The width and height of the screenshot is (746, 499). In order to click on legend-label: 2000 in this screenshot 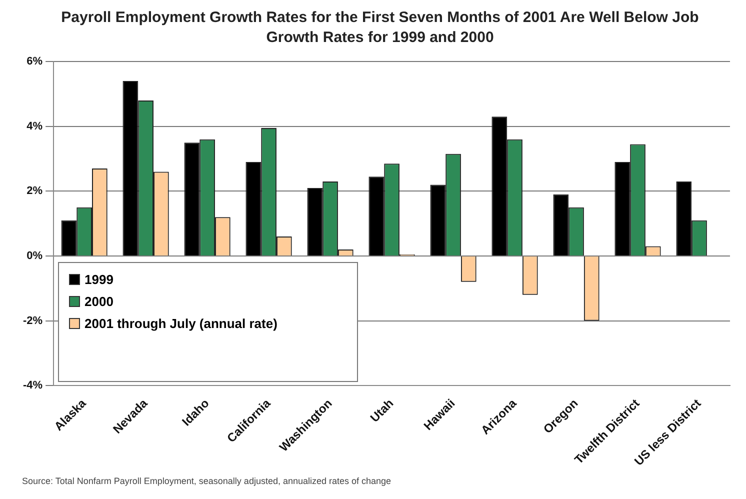, I will do `click(99, 302)`.